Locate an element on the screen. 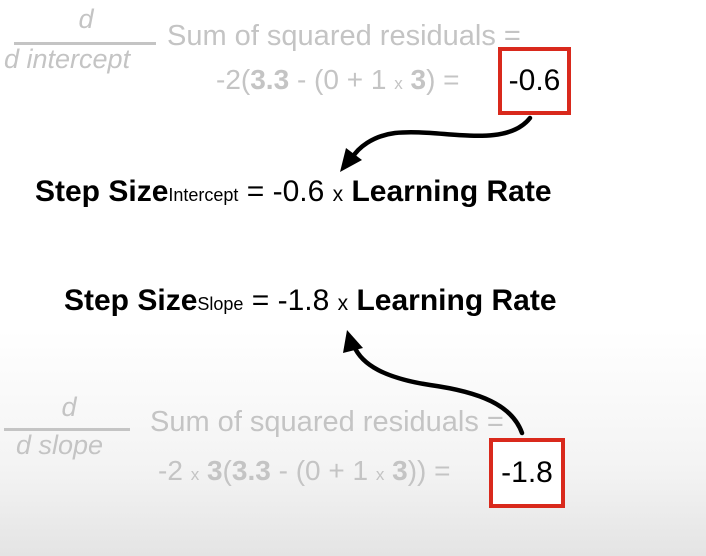 This screenshot has height=556, width=706. derivative-slope-equation: -2 x 3(3.3 - (0 + 1 x 3)) = is located at coordinates (304, 470).